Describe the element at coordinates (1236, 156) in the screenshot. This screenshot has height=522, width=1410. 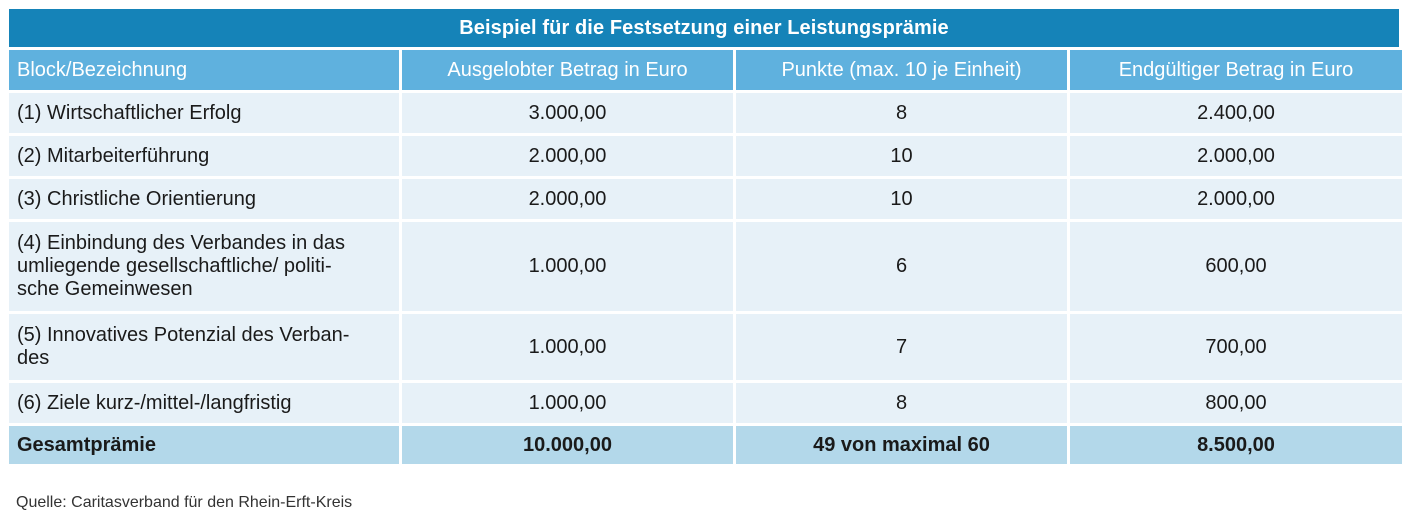
I see `row-2-endbetrag: 2.000,00` at that location.